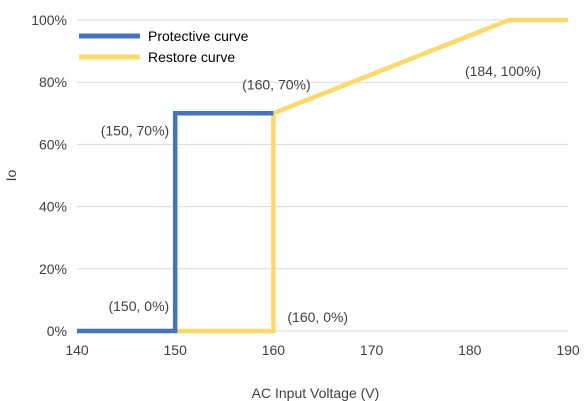  I want to click on legend-label: Protective curve, so click(198, 36).